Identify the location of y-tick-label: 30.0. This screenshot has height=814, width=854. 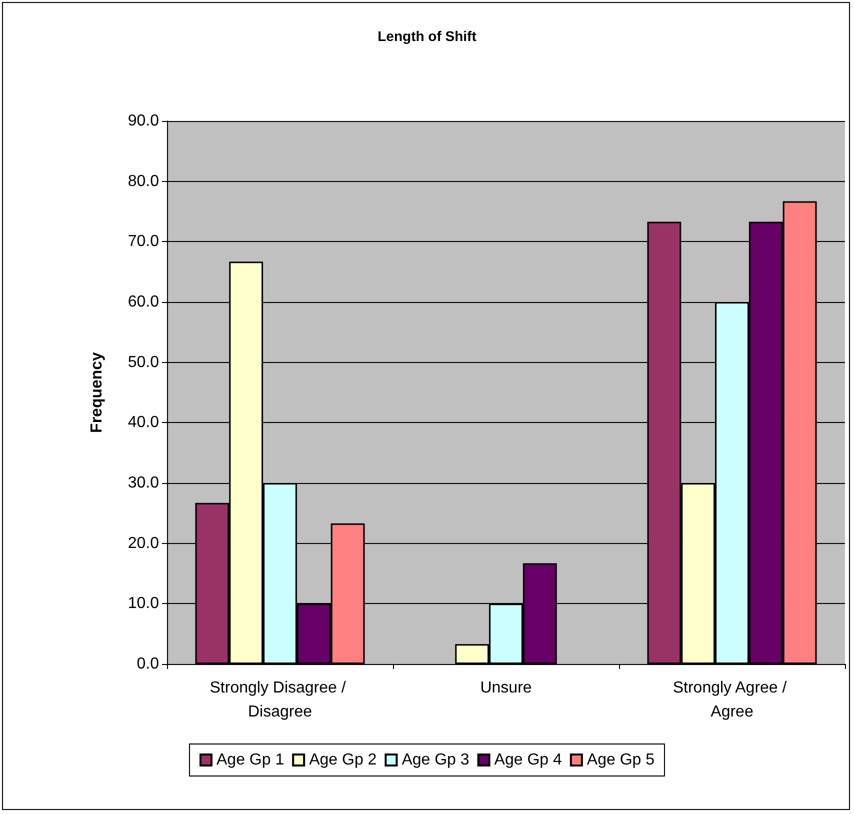
(144, 483).